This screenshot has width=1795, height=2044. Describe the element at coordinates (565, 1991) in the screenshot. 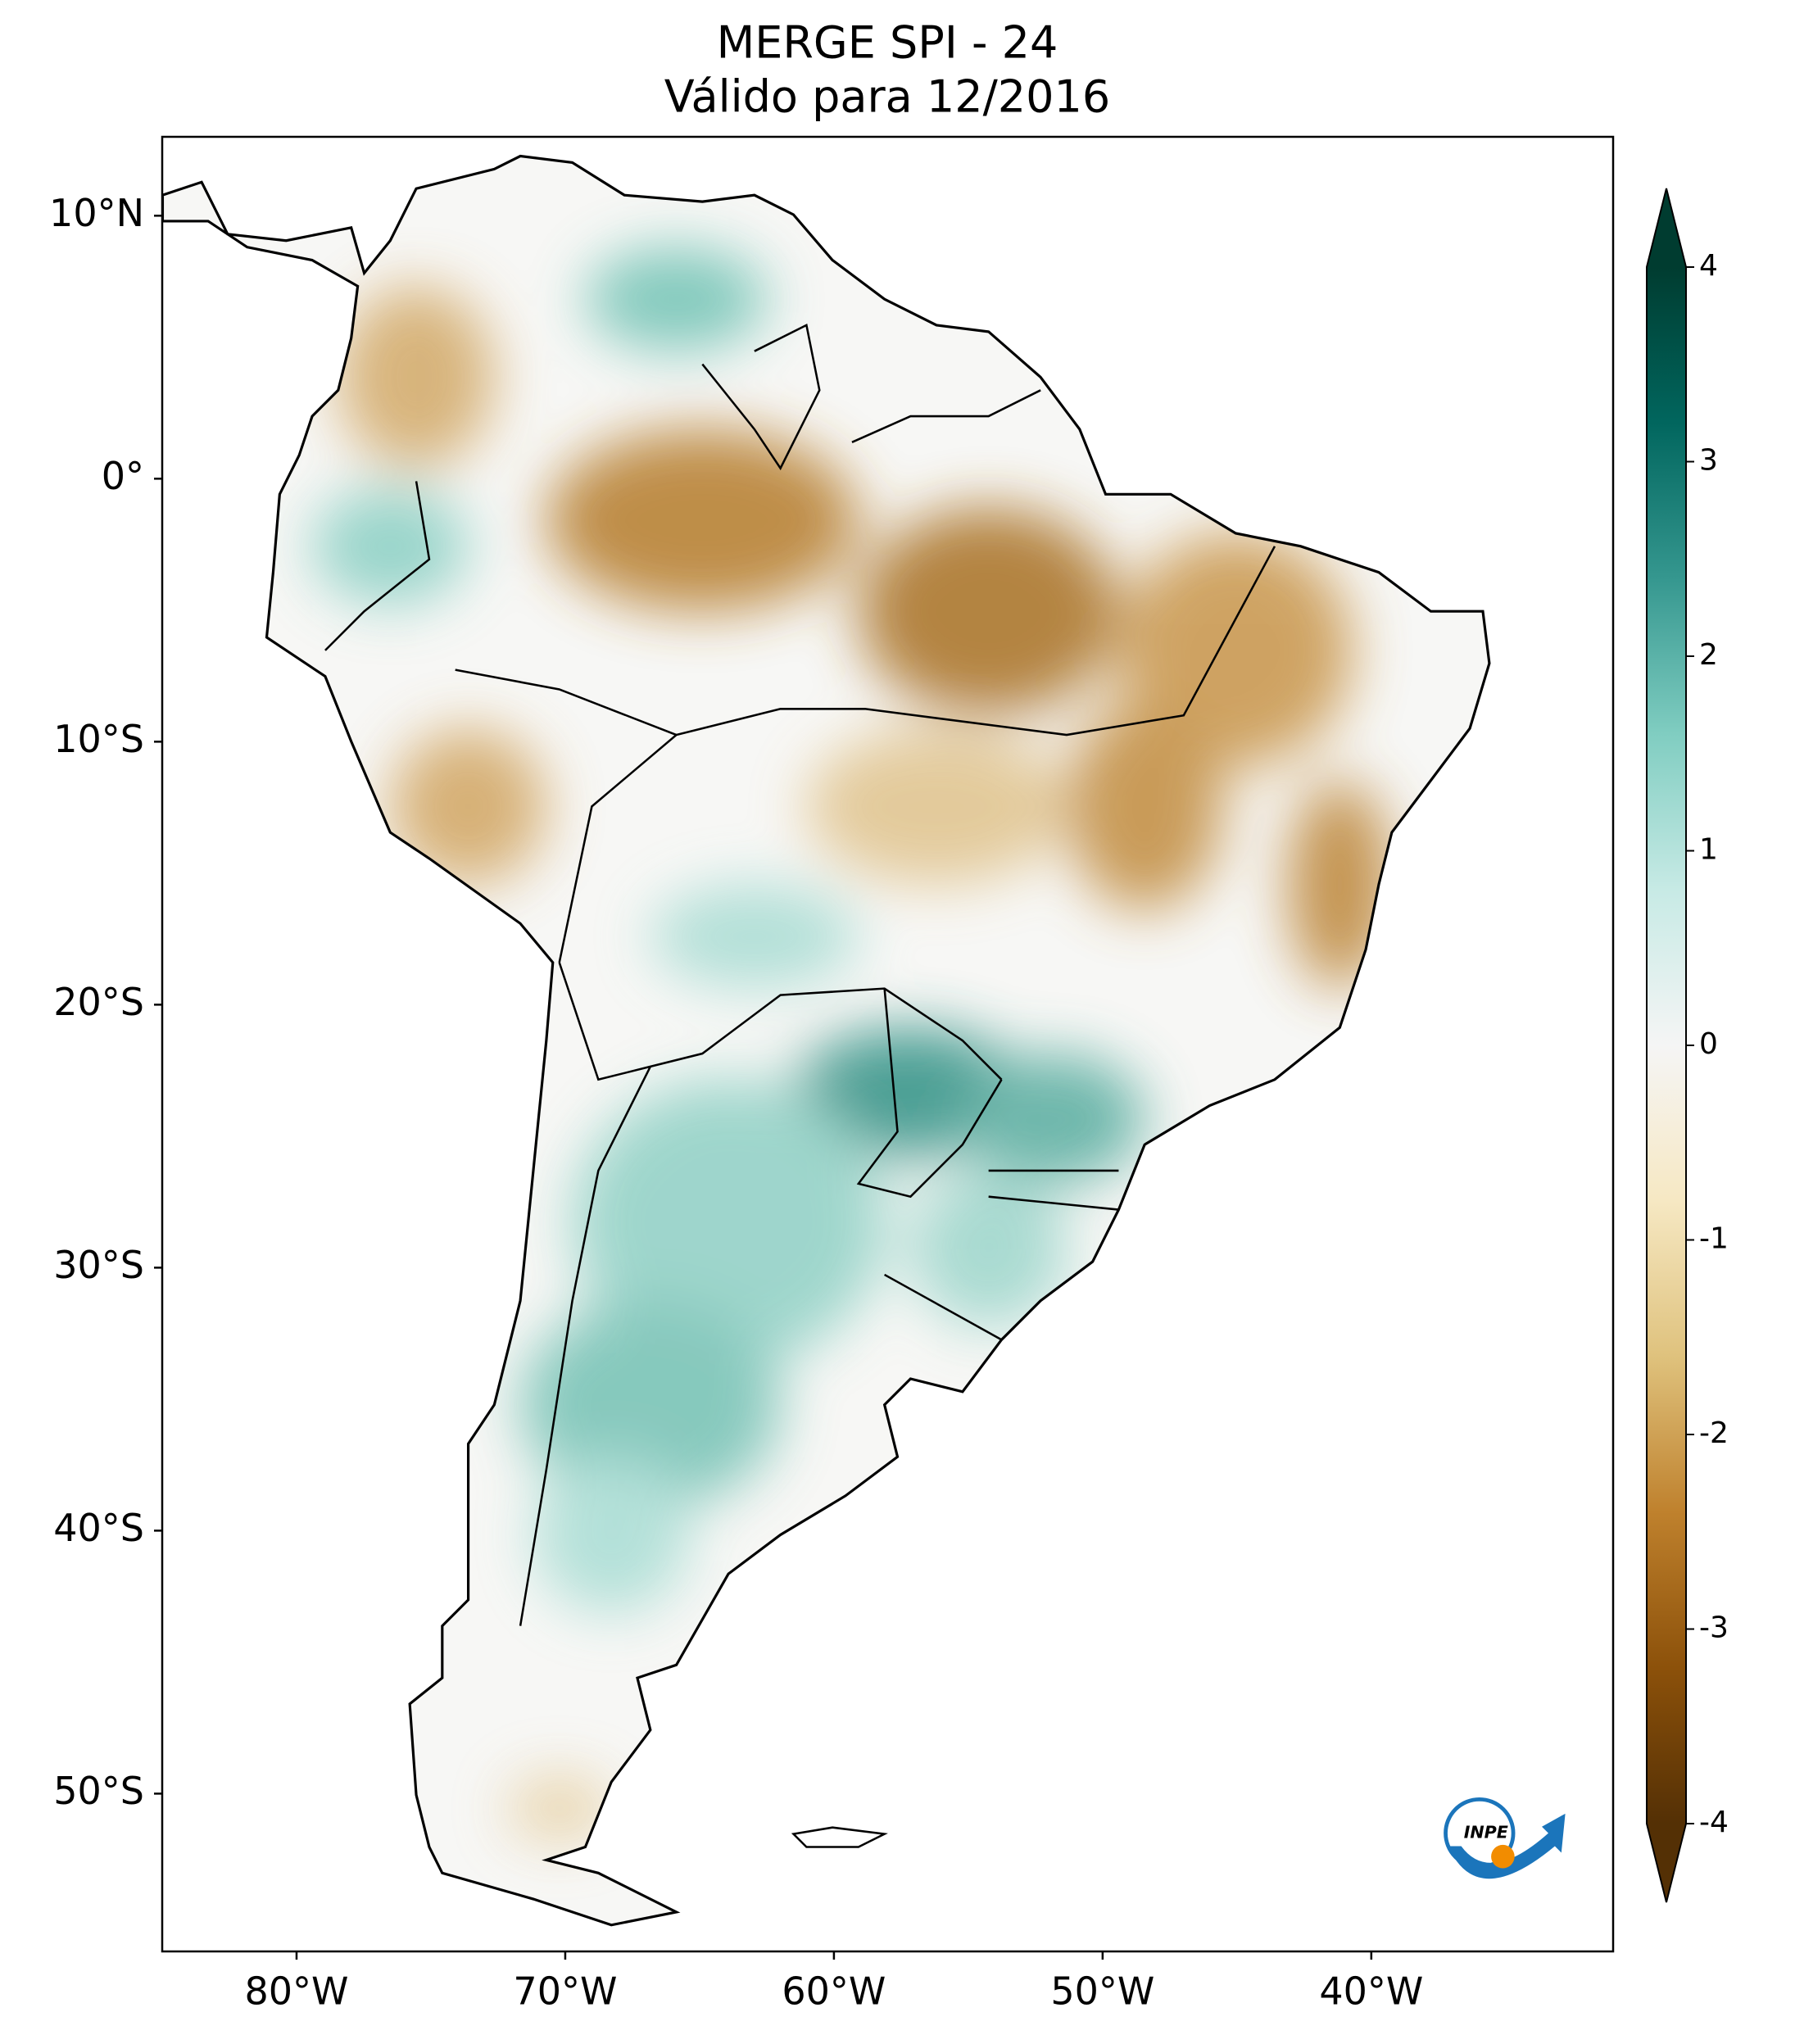

I see `x-tick-label: 70°W` at that location.